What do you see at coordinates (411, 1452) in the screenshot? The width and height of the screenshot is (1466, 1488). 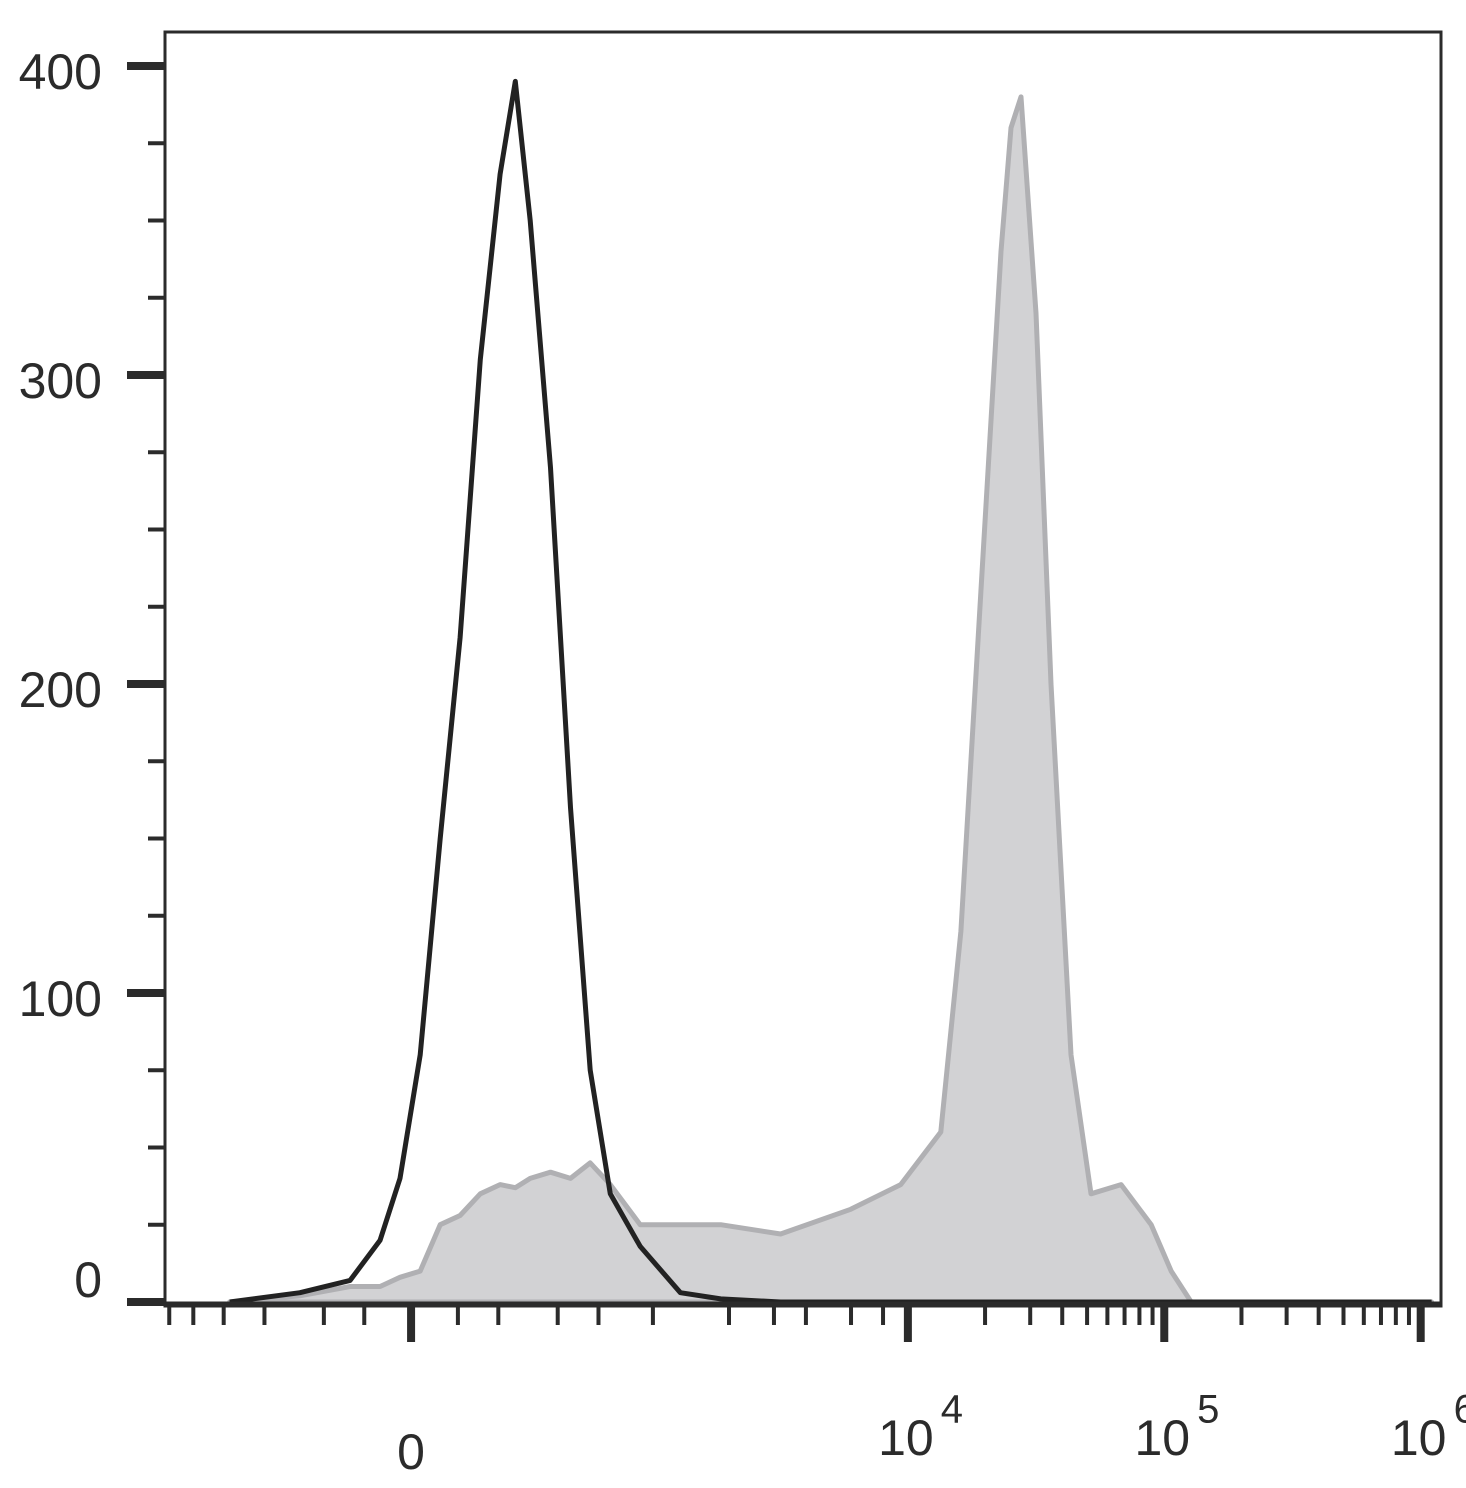 I see `x-tick-label: 0` at bounding box center [411, 1452].